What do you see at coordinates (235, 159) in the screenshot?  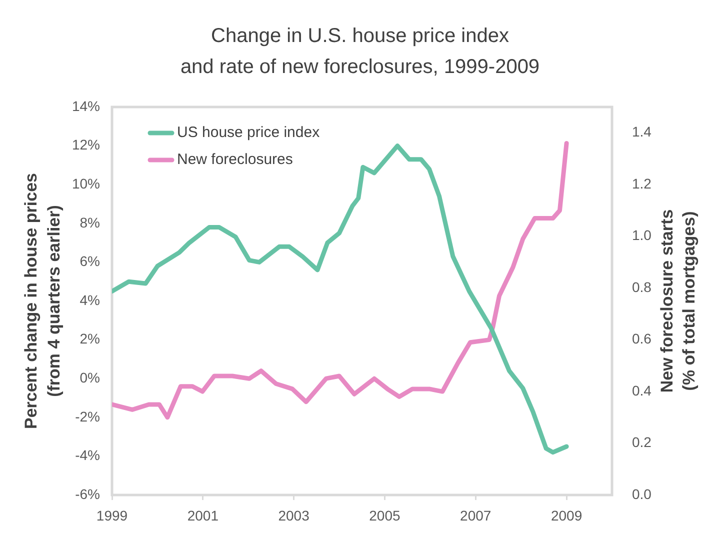 I see `legend-label: New foreclosures` at bounding box center [235, 159].